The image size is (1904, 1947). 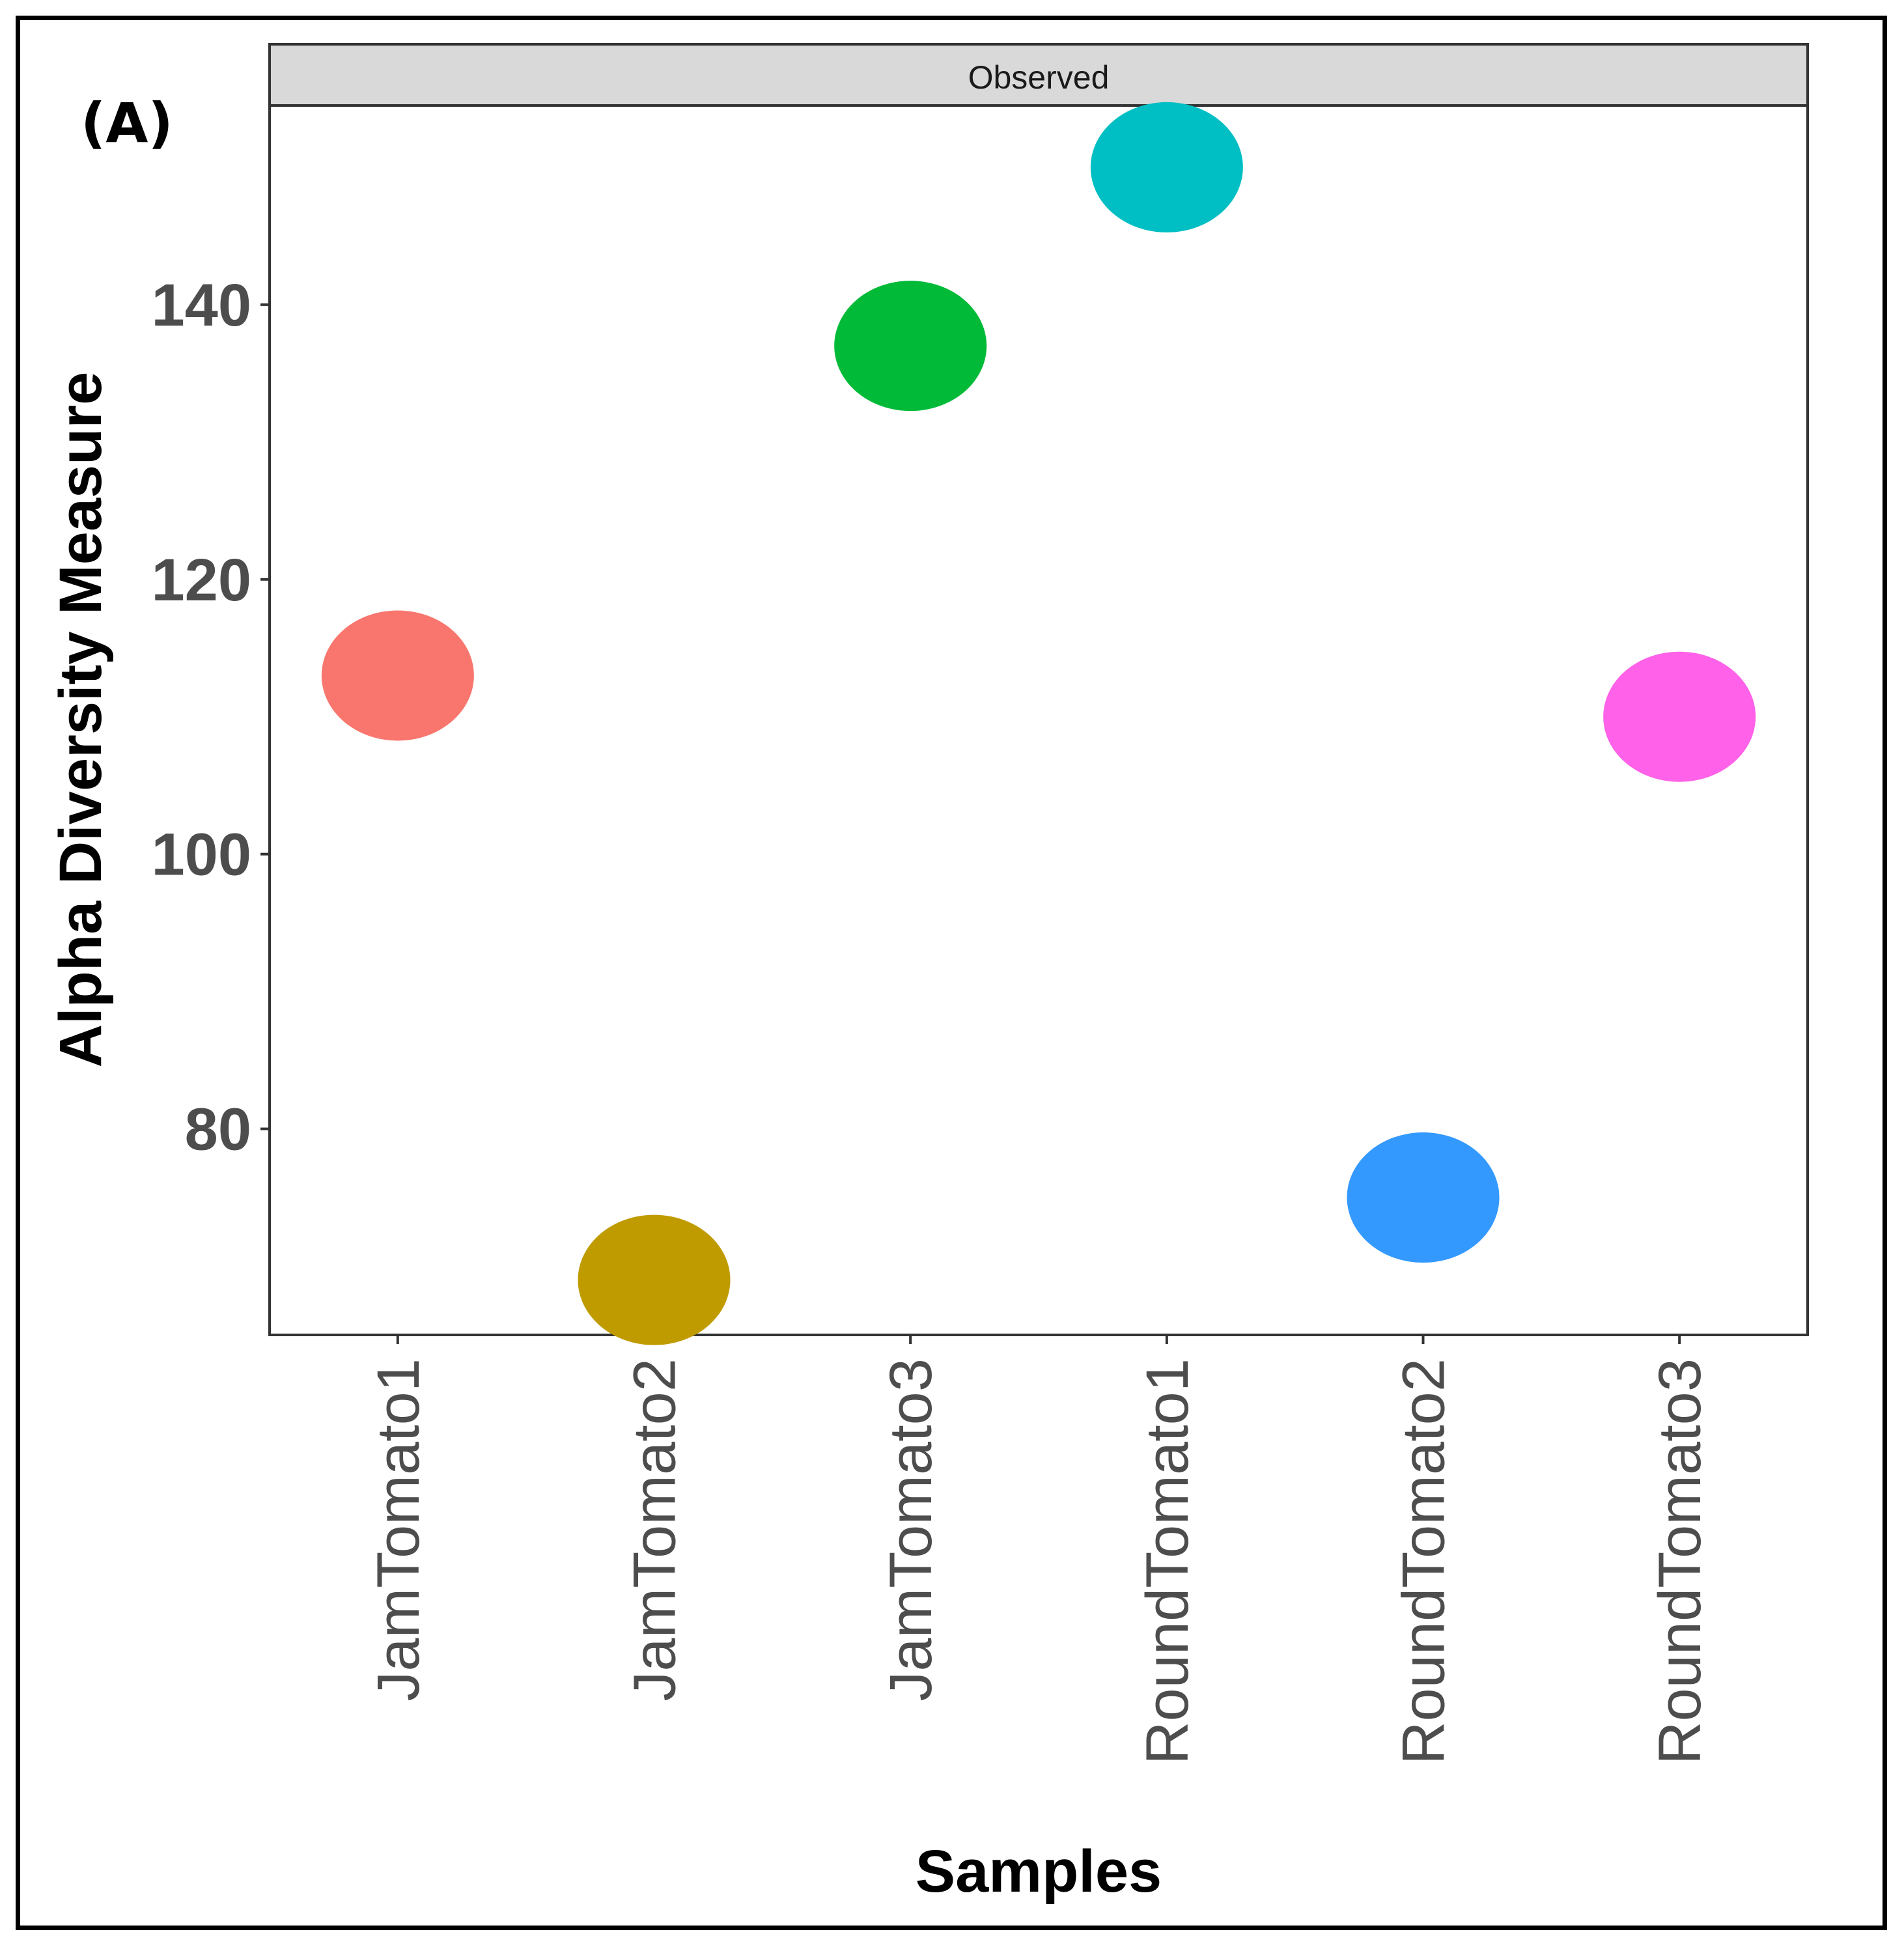 What do you see at coordinates (211, 718) in the screenshot?
I see `y-axis: 80 100 120 140` at bounding box center [211, 718].